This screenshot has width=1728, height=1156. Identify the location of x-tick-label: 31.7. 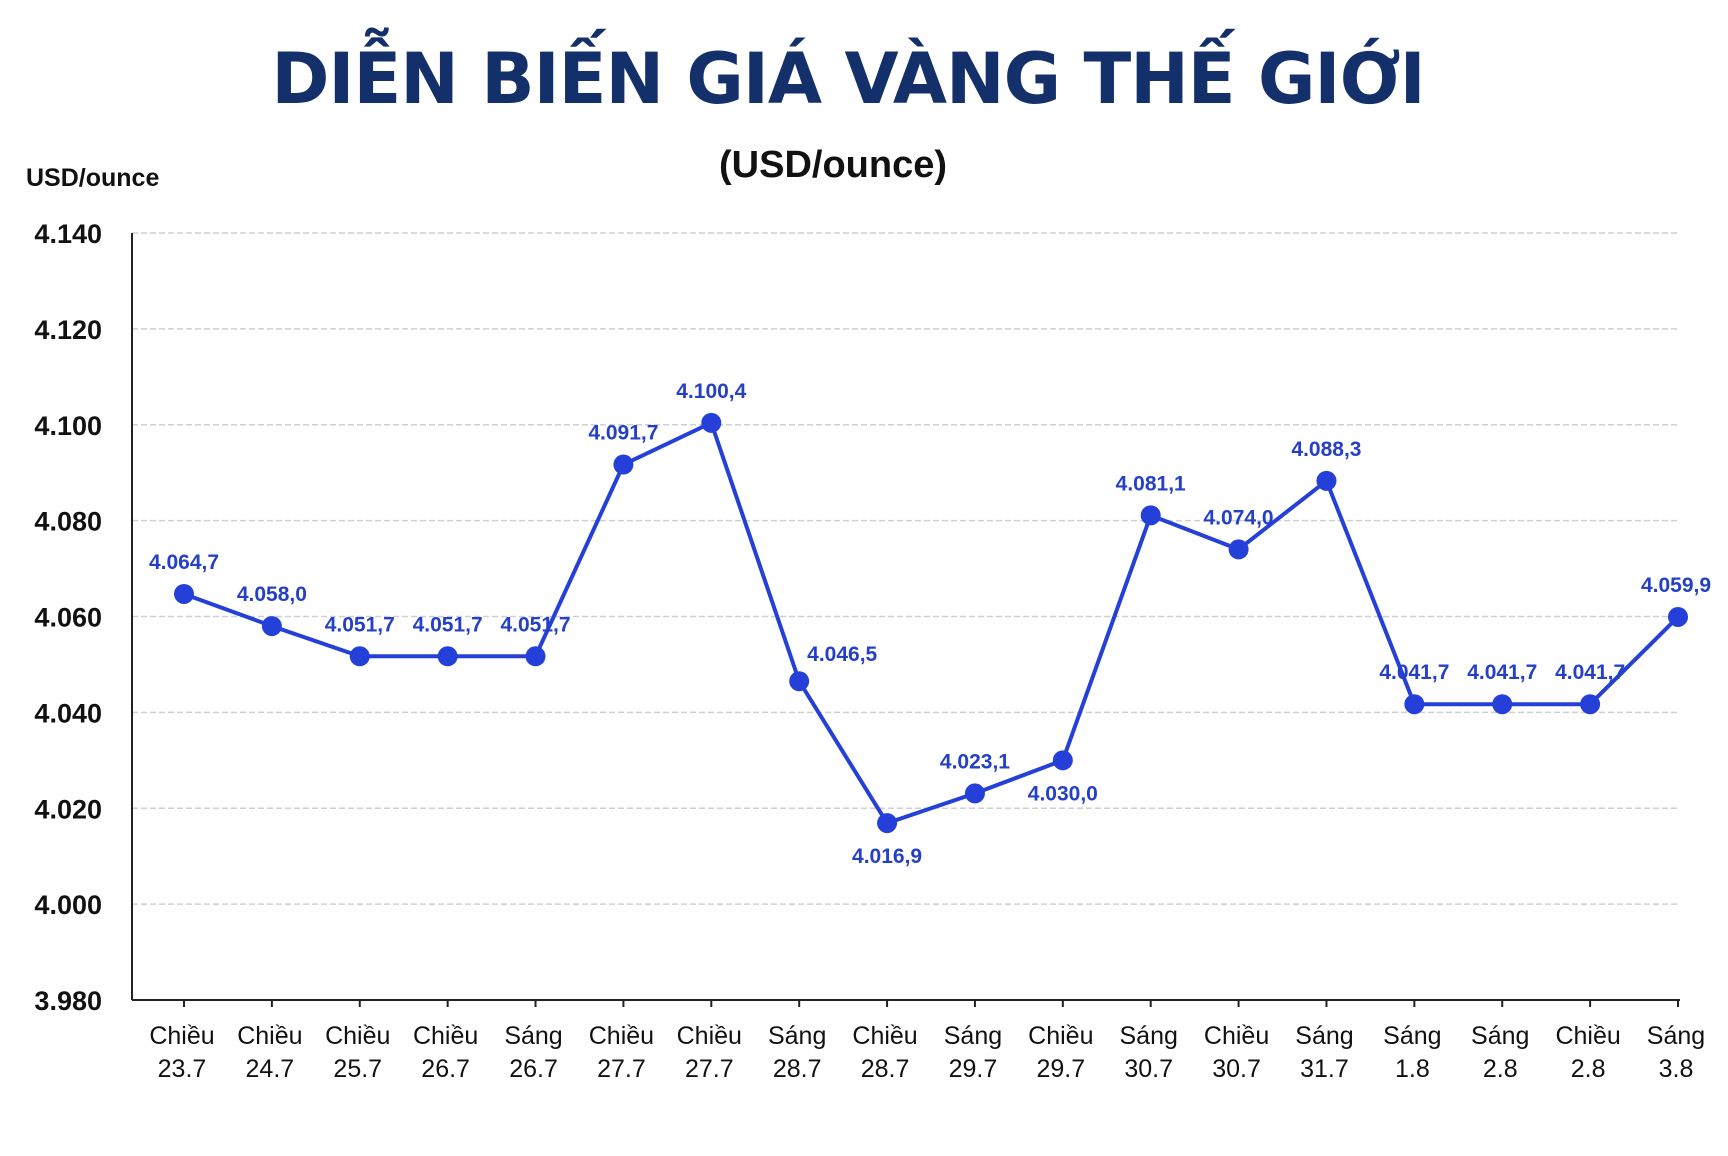
(1324, 1069).